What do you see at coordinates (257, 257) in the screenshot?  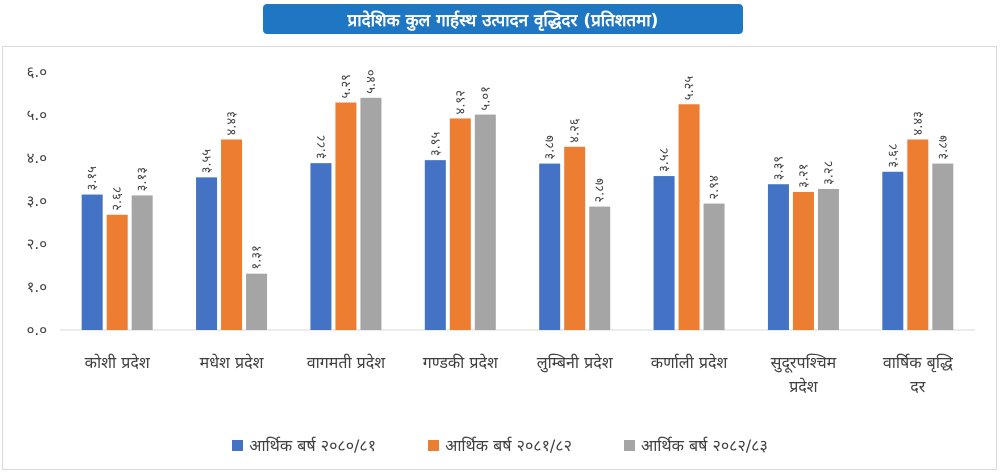 I see `data-label: १.३१` at bounding box center [257, 257].